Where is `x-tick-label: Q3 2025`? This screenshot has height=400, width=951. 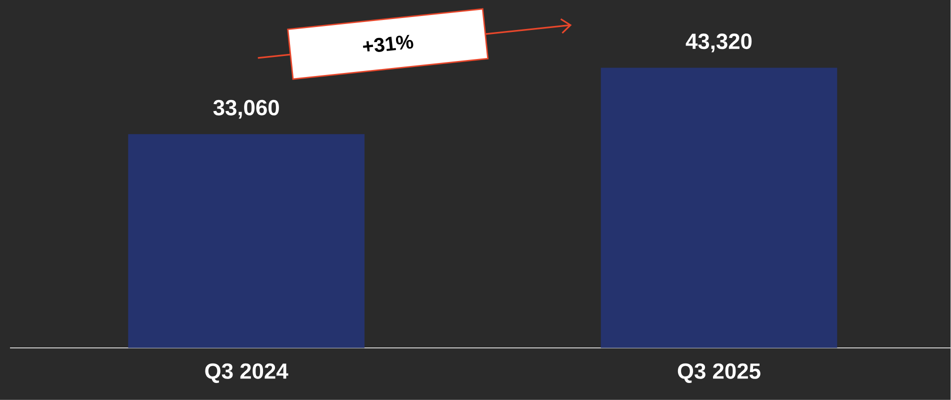
x-tick-label: Q3 2025 is located at coordinates (719, 373).